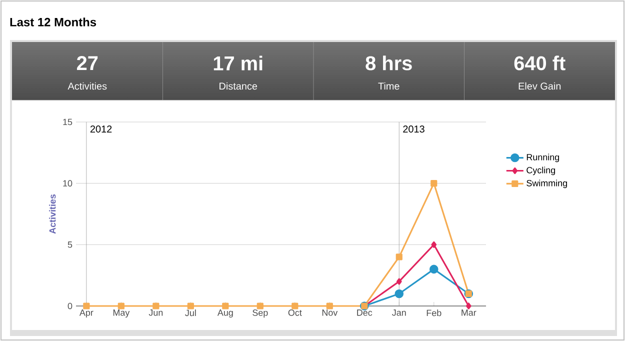  I want to click on y-axis-title: Activities, so click(52, 214).